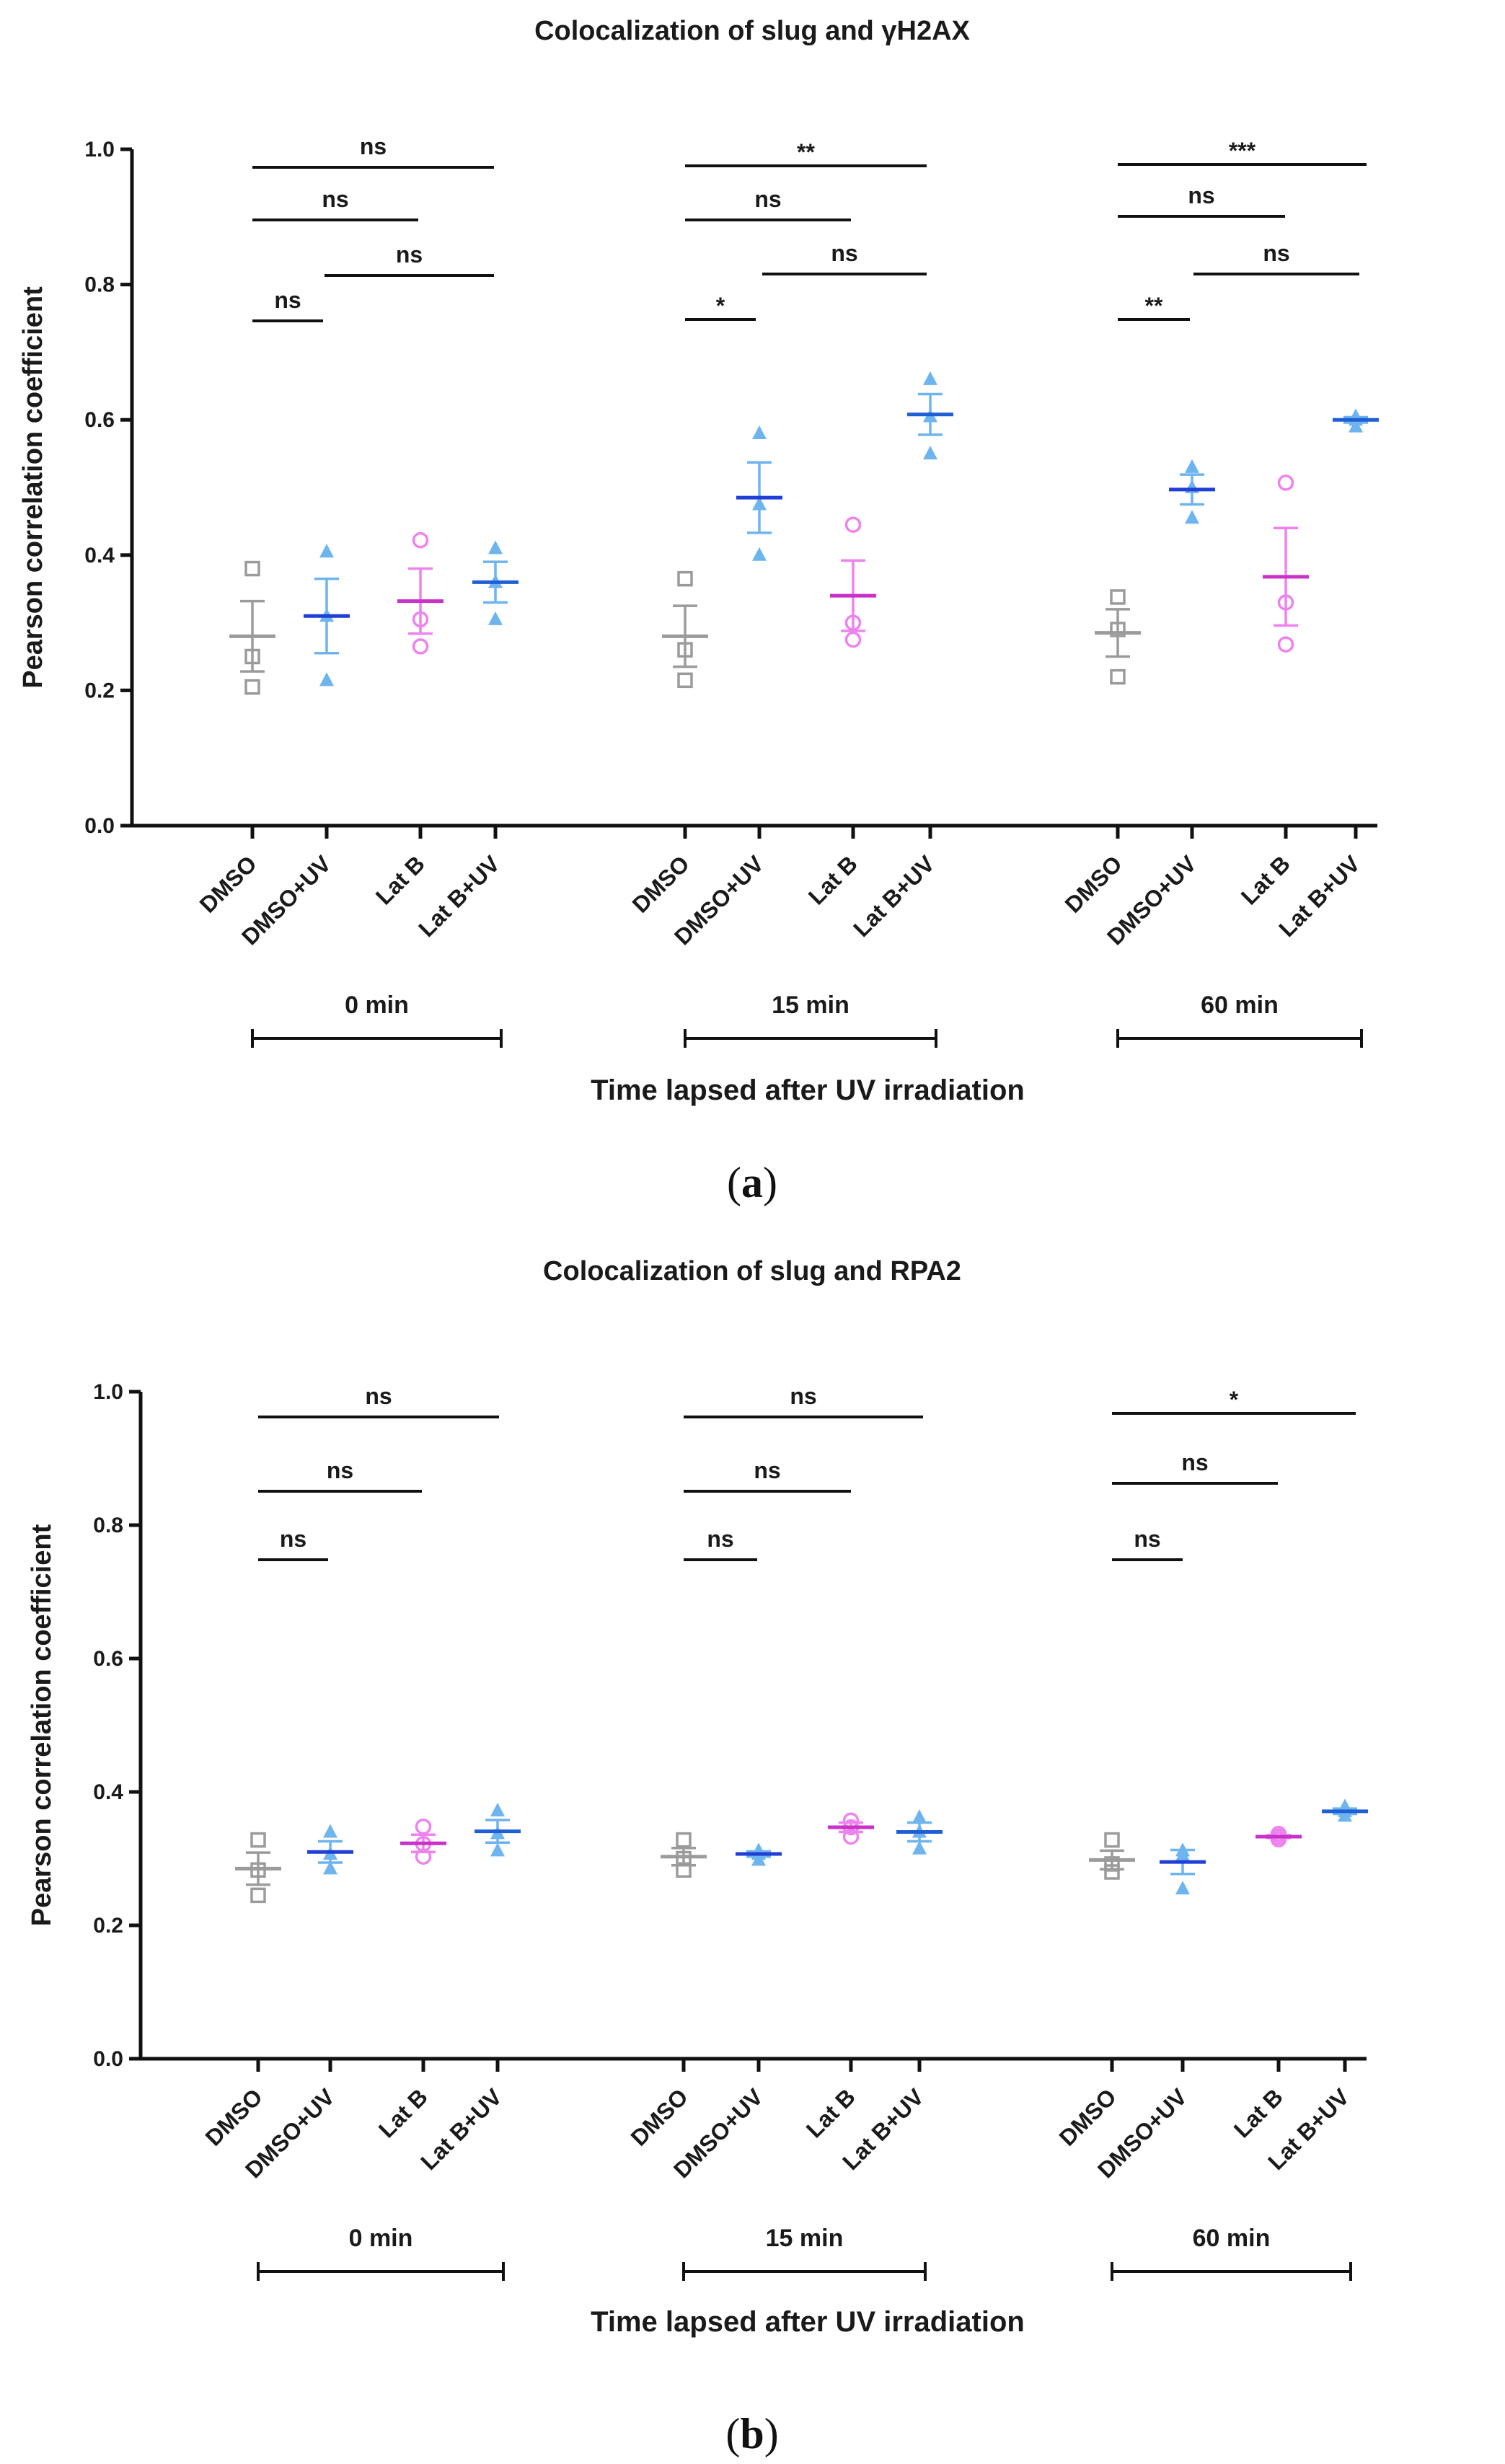 Image resolution: width=1505 pixels, height=2464 pixels. What do you see at coordinates (1154, 306) in the screenshot?
I see `significance-label: **` at bounding box center [1154, 306].